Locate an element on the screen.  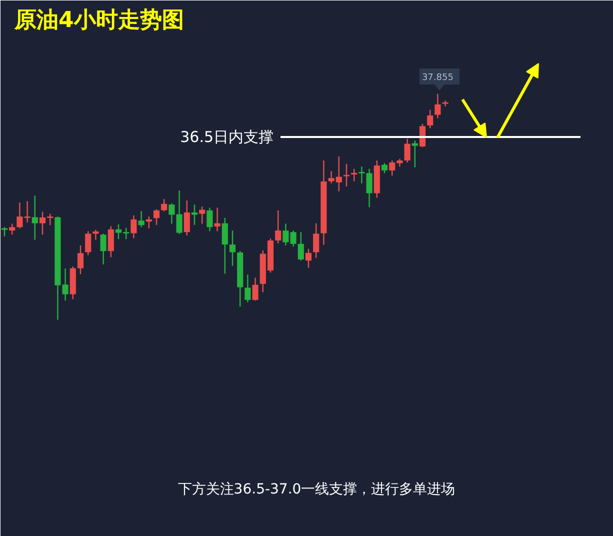
text: 37.855 is located at coordinates (438, 78).